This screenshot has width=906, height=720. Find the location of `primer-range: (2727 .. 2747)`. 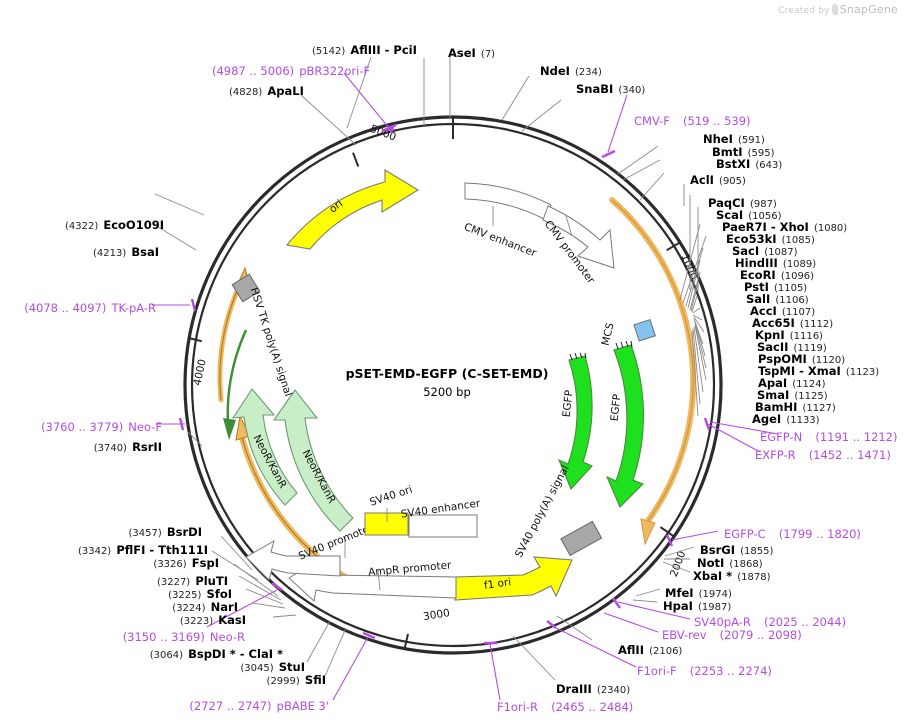

primer-range: (2727 .. 2747) is located at coordinates (230, 706).